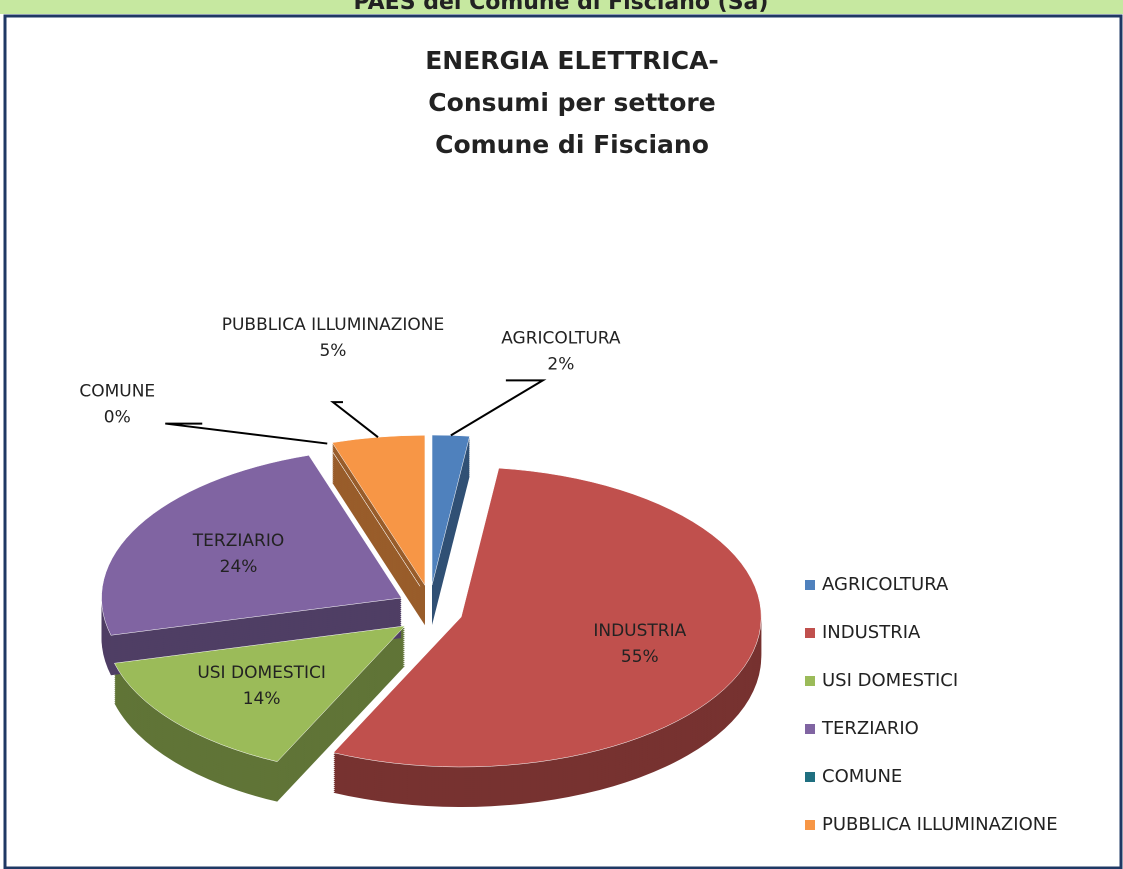 This screenshot has width=1123, height=869. I want to click on banner, so click(561, 7).